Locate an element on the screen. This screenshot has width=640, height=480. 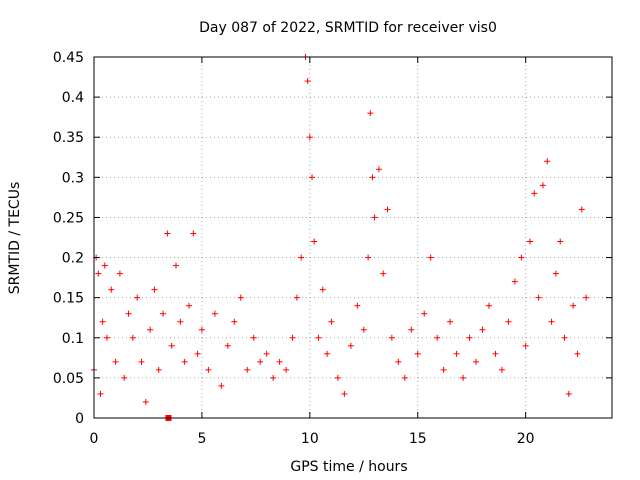
y-tick-label: 0.25 is located at coordinates (68, 218).